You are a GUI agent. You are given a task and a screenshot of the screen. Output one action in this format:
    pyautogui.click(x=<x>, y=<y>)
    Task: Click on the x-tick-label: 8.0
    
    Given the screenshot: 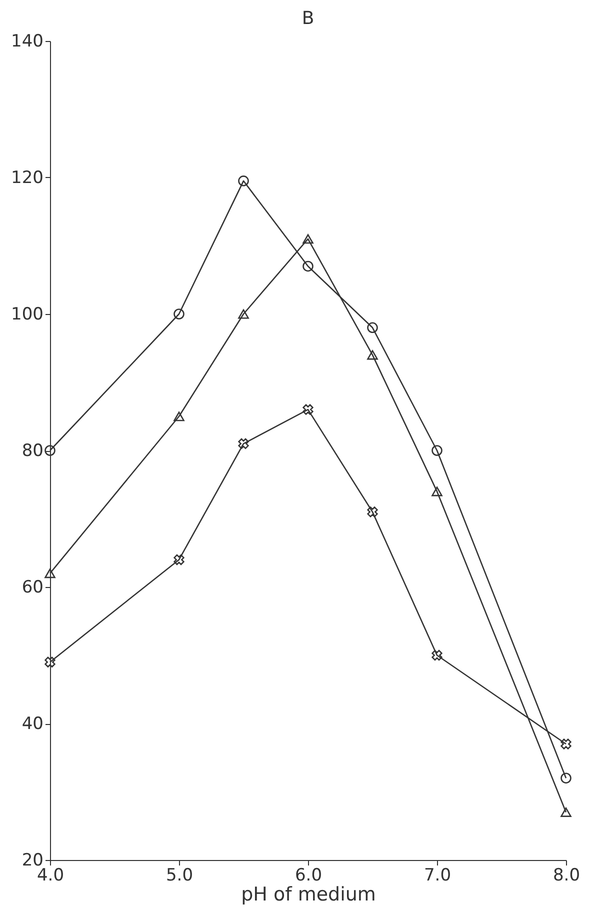 What is the action you would take?
    pyautogui.click(x=566, y=876)
    